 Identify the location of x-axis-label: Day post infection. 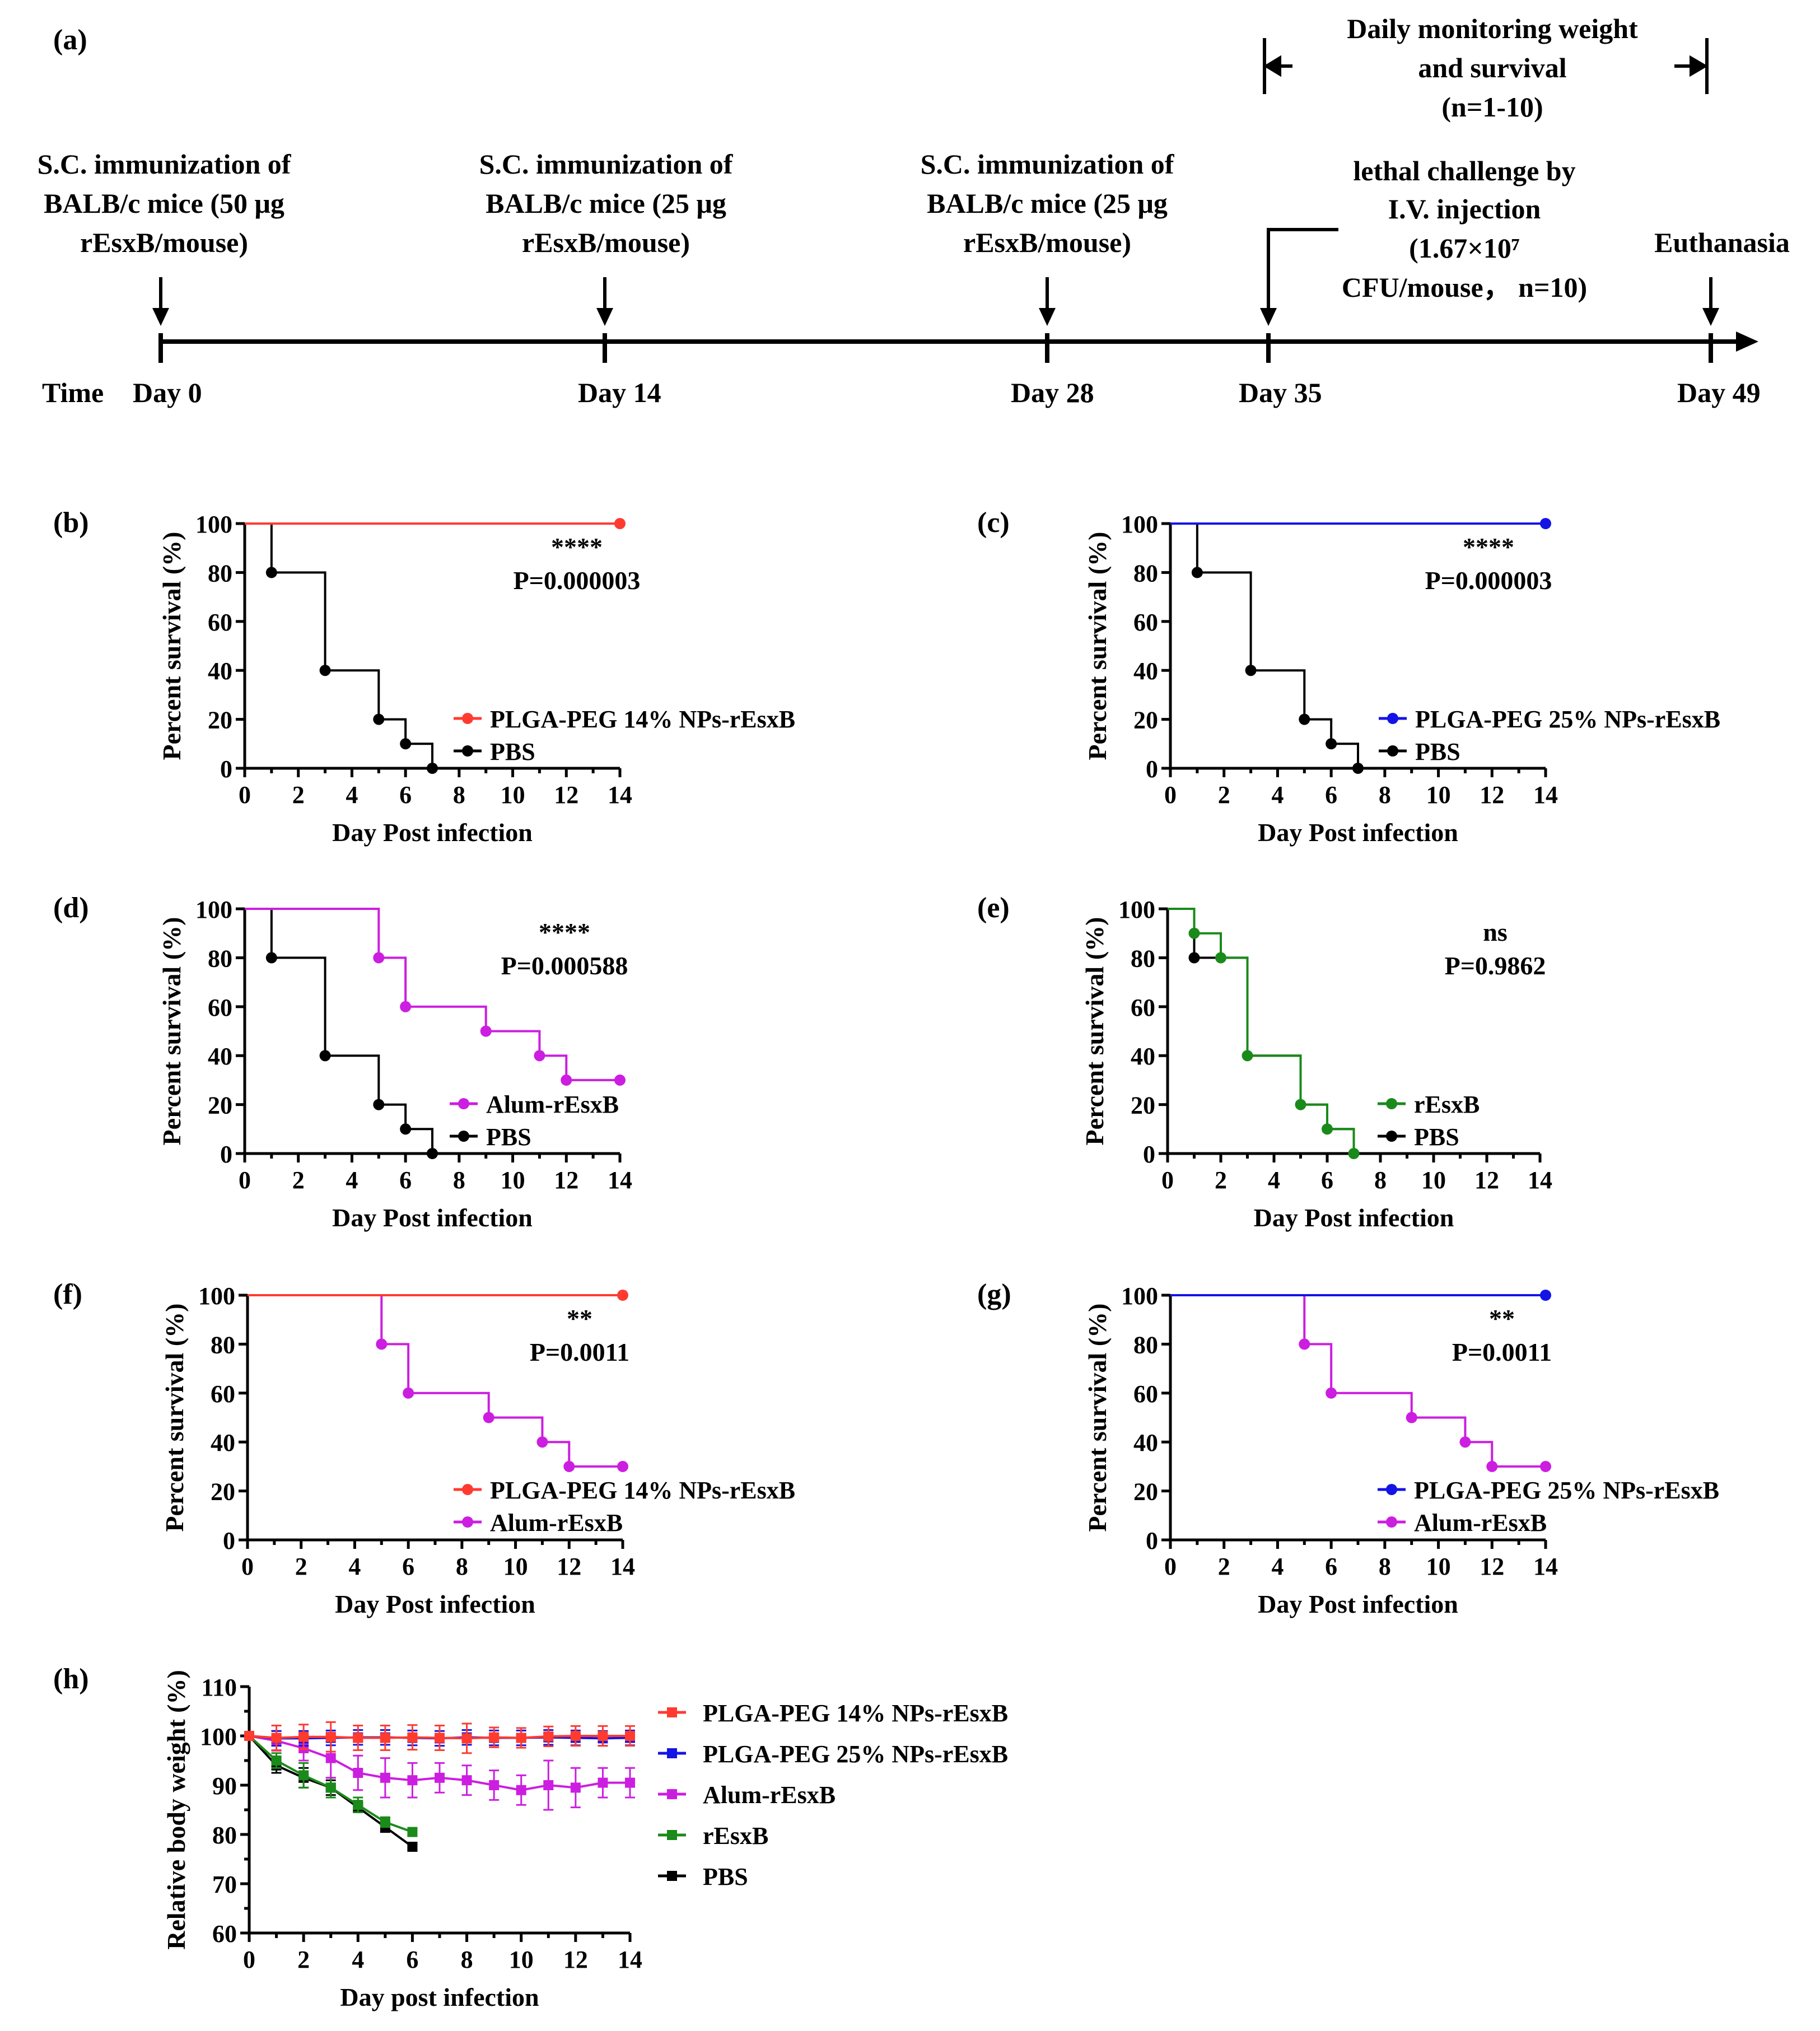
(440, 1997).